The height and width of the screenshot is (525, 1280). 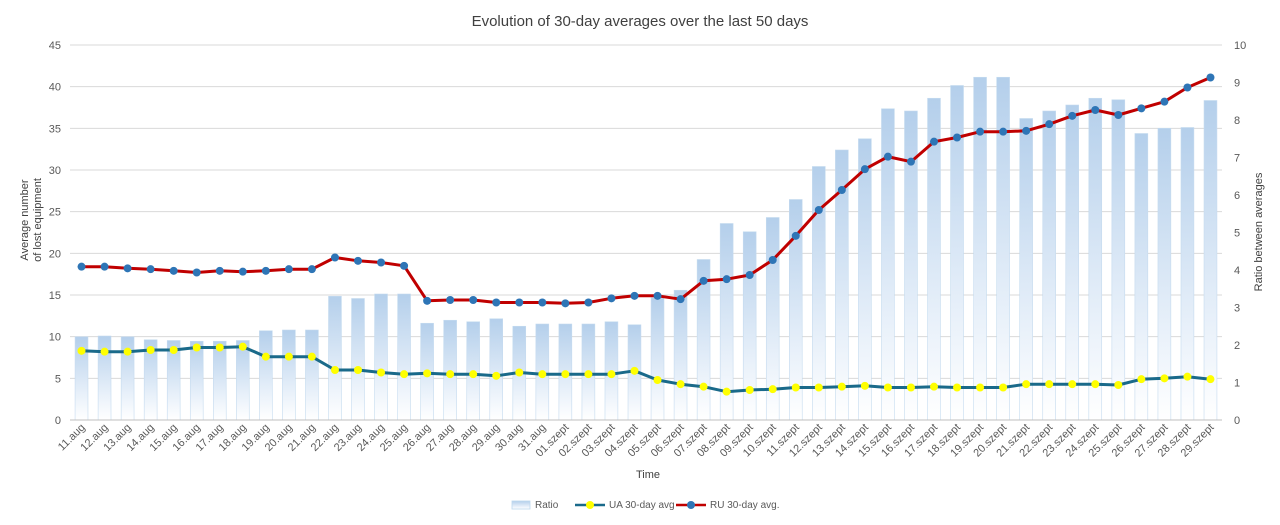 I want to click on y-right-tick-label: 3, so click(x=1237, y=309).